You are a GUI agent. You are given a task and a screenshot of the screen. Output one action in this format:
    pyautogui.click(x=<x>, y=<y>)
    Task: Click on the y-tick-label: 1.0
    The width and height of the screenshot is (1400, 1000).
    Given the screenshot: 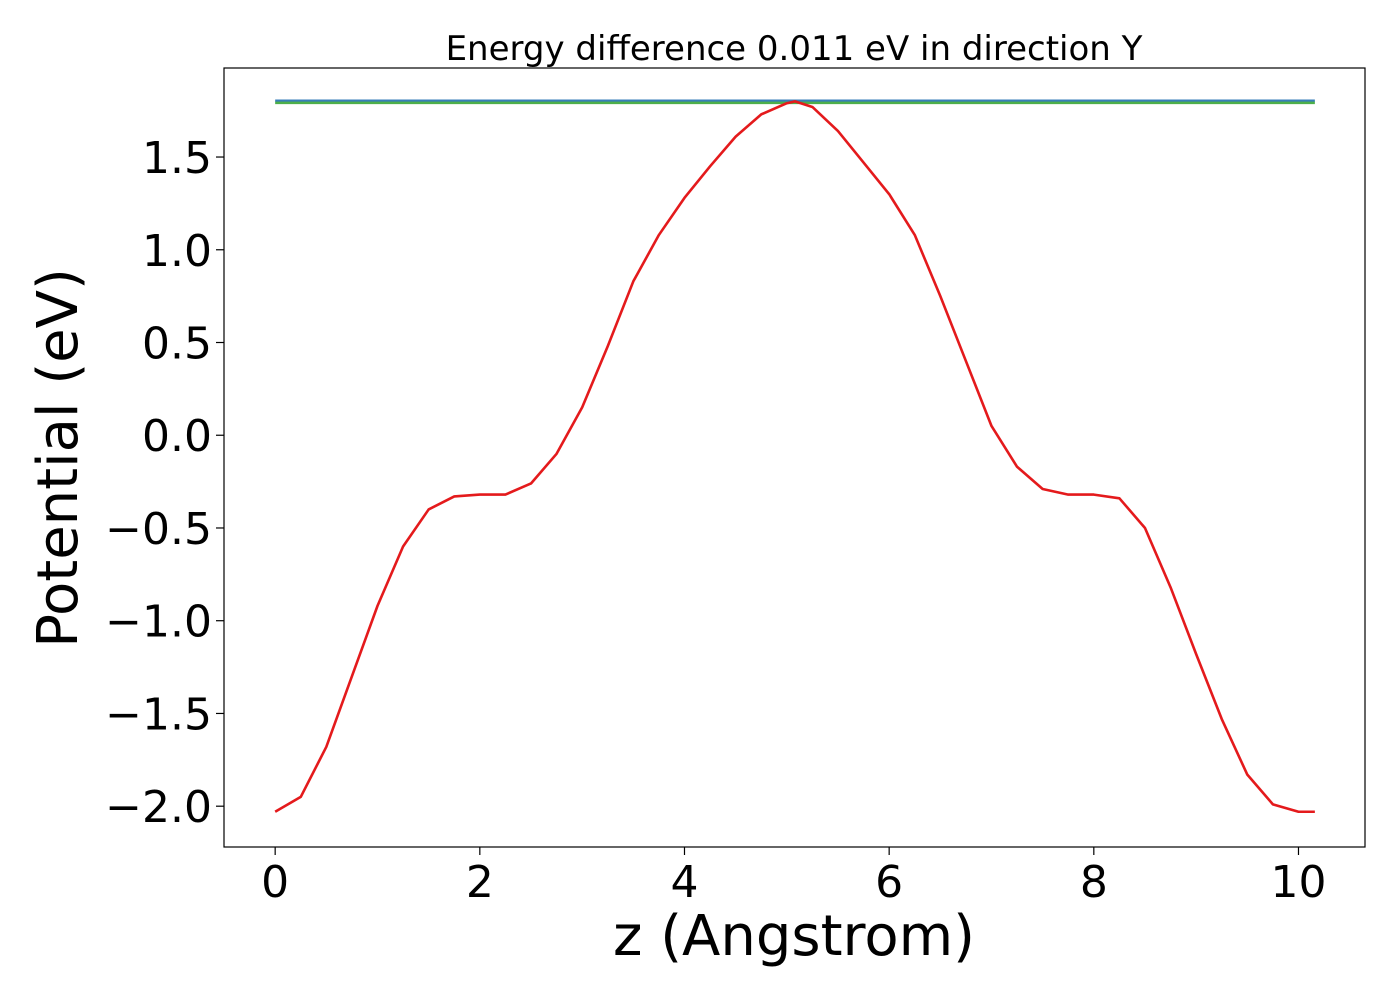 What is the action you would take?
    pyautogui.click(x=177, y=251)
    